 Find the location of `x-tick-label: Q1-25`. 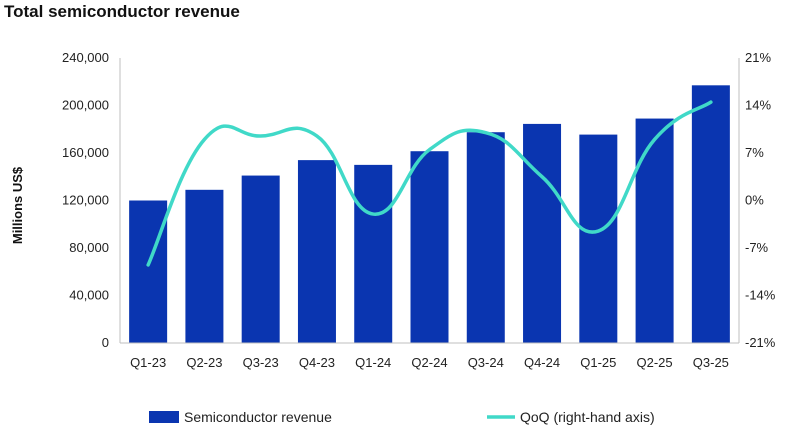

x-tick-label: Q1-25 is located at coordinates (598, 362).